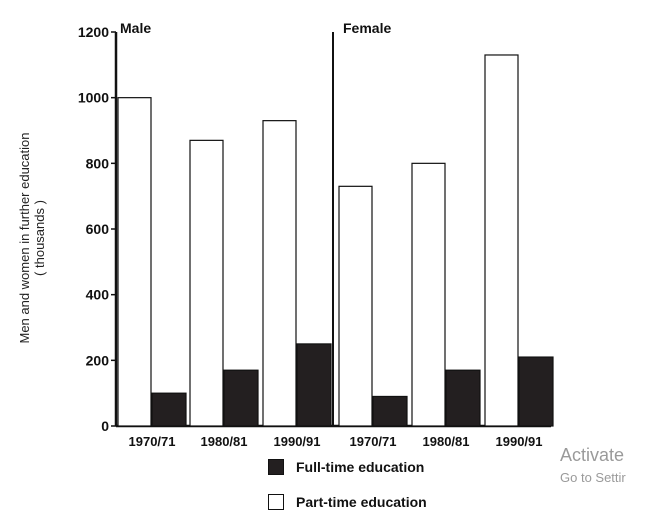  I want to click on panel-title: Male, so click(135, 28).